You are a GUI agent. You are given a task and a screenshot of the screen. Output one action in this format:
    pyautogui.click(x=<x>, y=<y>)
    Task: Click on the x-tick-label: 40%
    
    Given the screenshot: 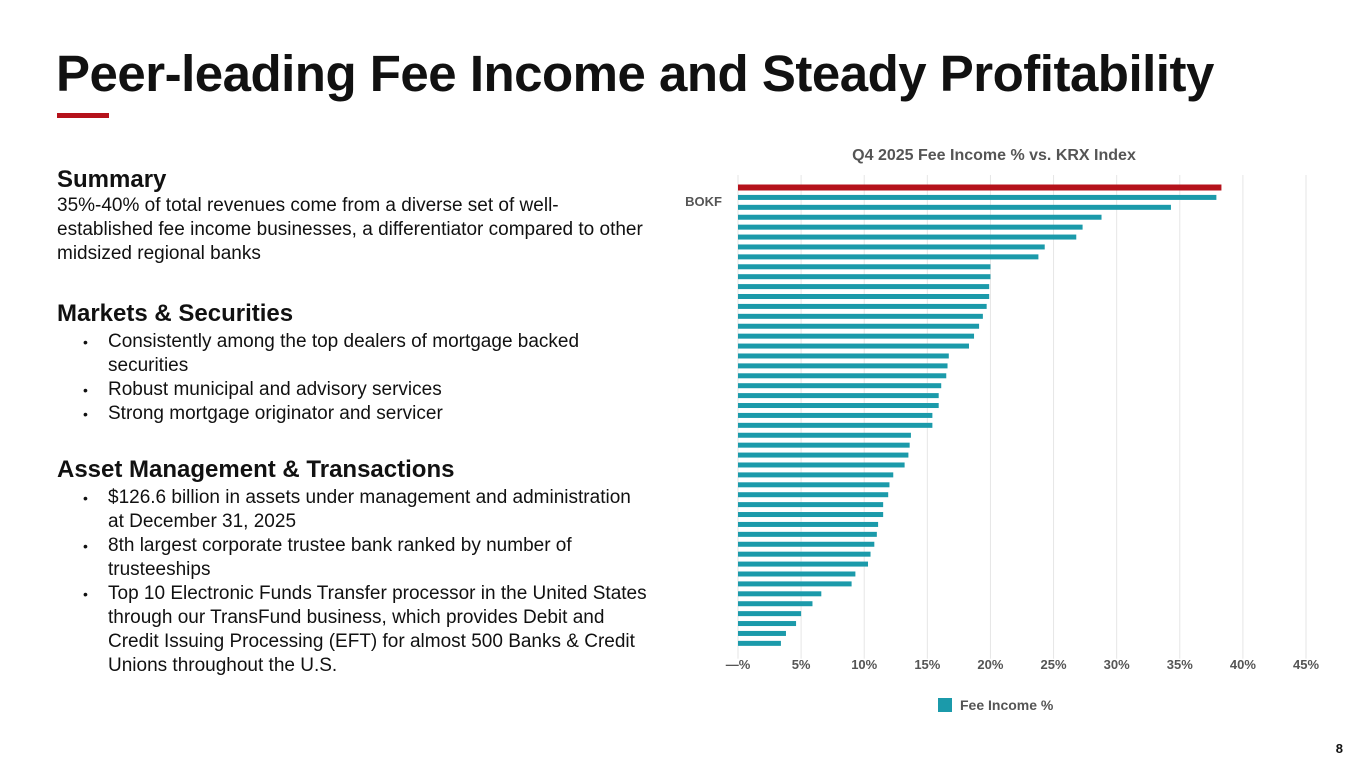 What is the action you would take?
    pyautogui.click(x=1243, y=664)
    